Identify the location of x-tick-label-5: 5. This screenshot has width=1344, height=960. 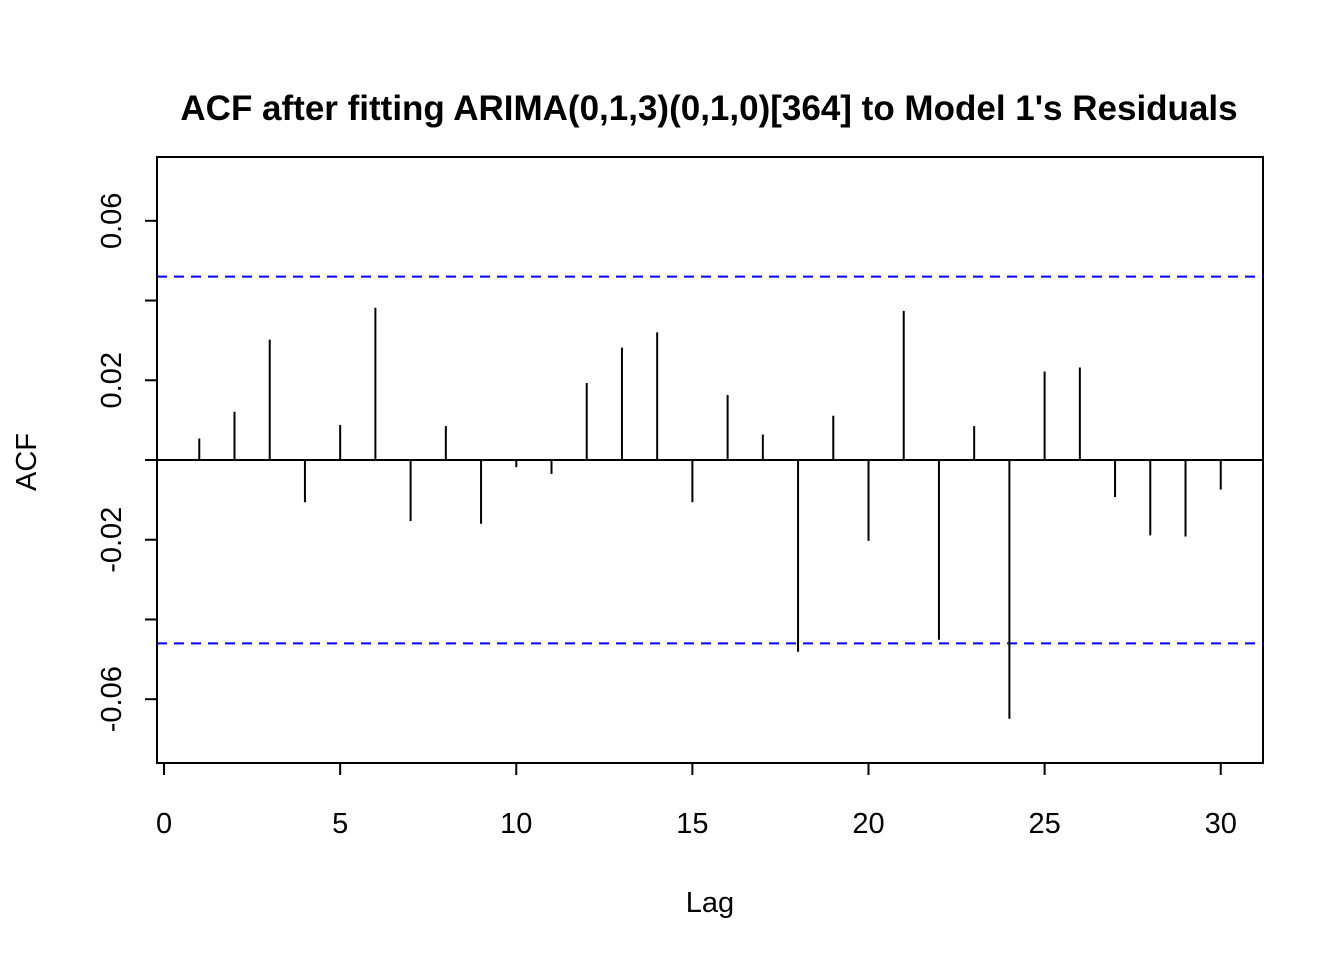
(340, 824).